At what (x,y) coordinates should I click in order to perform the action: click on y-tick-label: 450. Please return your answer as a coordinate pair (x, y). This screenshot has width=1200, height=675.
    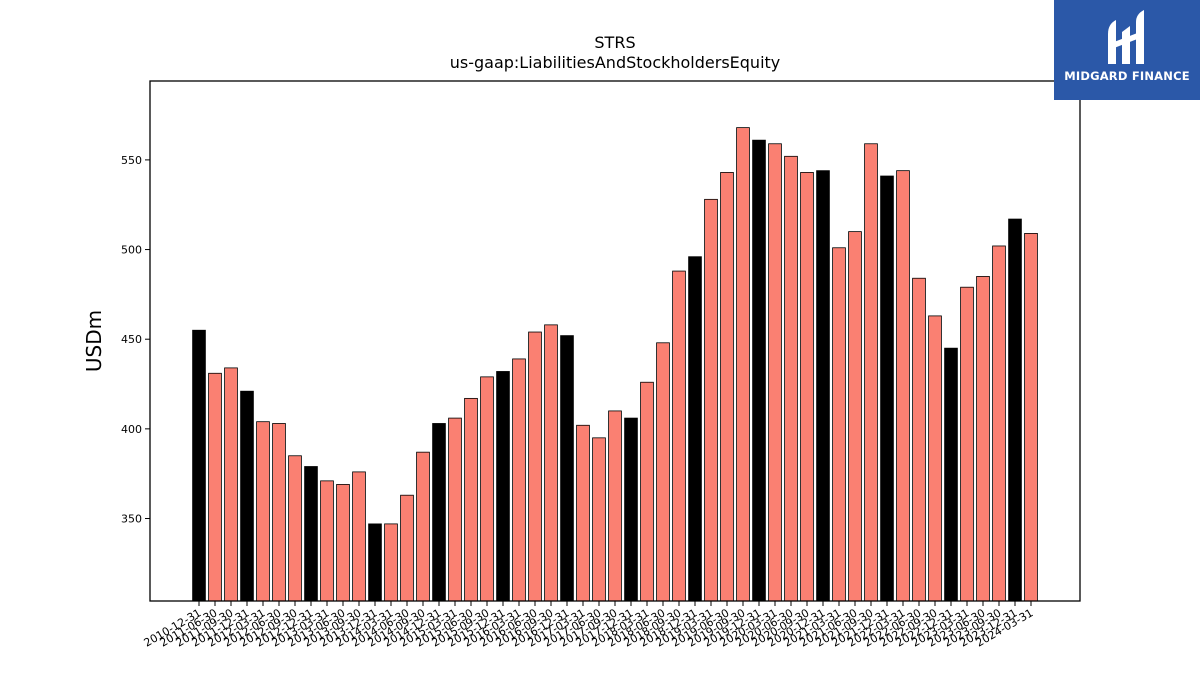
    Looking at the image, I should click on (131, 339).